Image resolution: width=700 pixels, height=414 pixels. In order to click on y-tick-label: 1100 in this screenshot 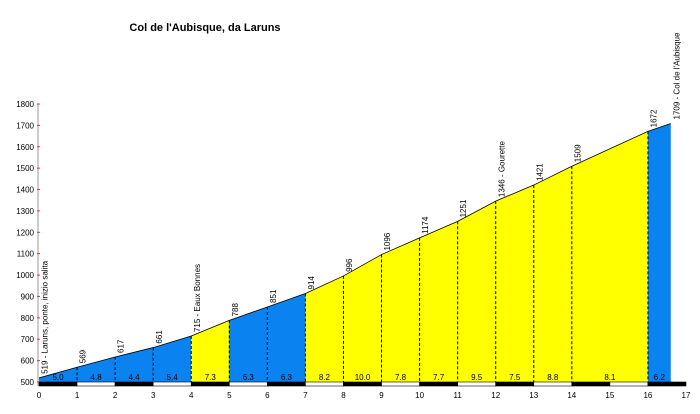, I will do `click(26, 254)`.